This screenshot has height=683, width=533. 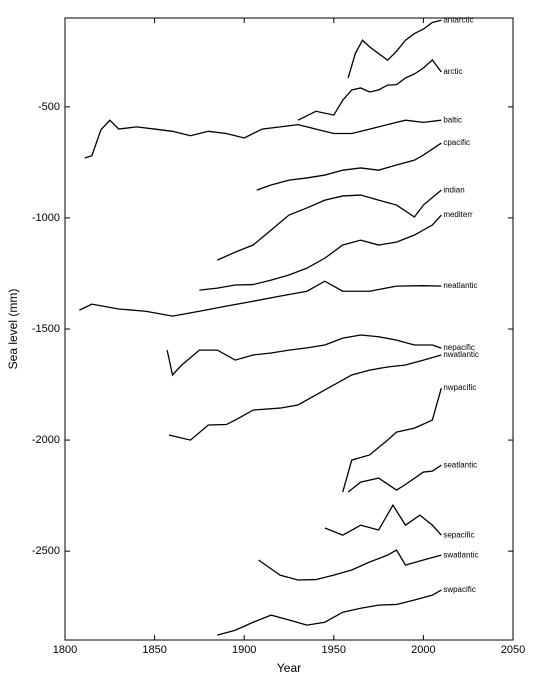 I want to click on series-label: cpacific, so click(x=456, y=142).